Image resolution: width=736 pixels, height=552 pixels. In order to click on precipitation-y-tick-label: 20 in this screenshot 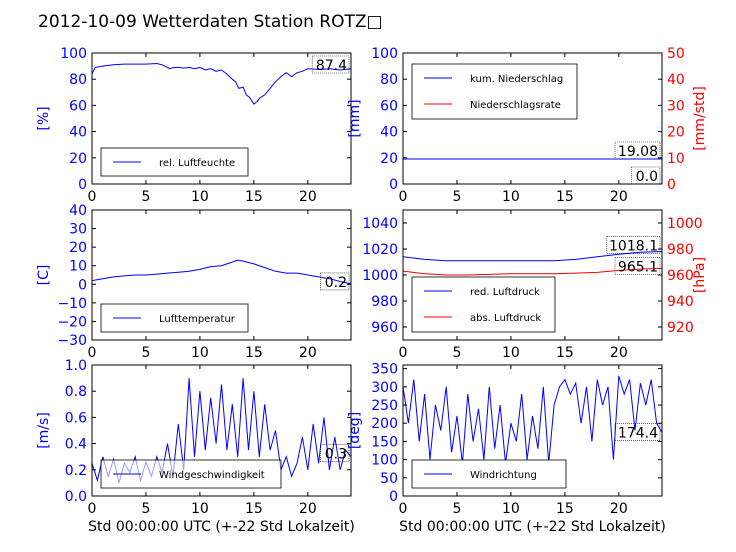, I will do `click(389, 159)`.